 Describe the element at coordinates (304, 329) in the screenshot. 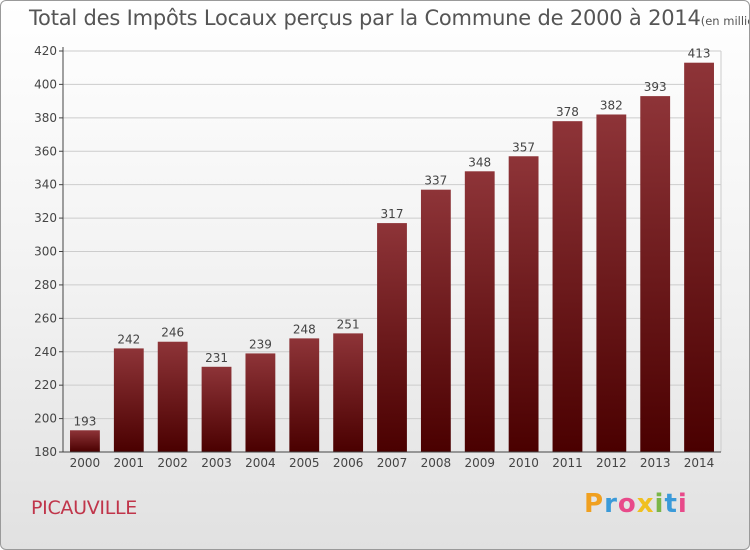

I see `bar-value-label: 248` at that location.